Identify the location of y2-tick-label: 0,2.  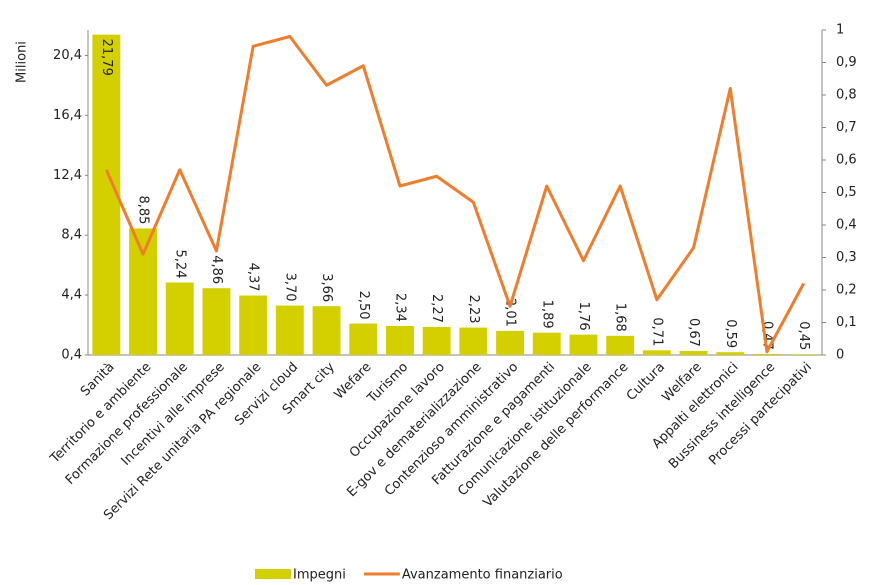
(846, 290).